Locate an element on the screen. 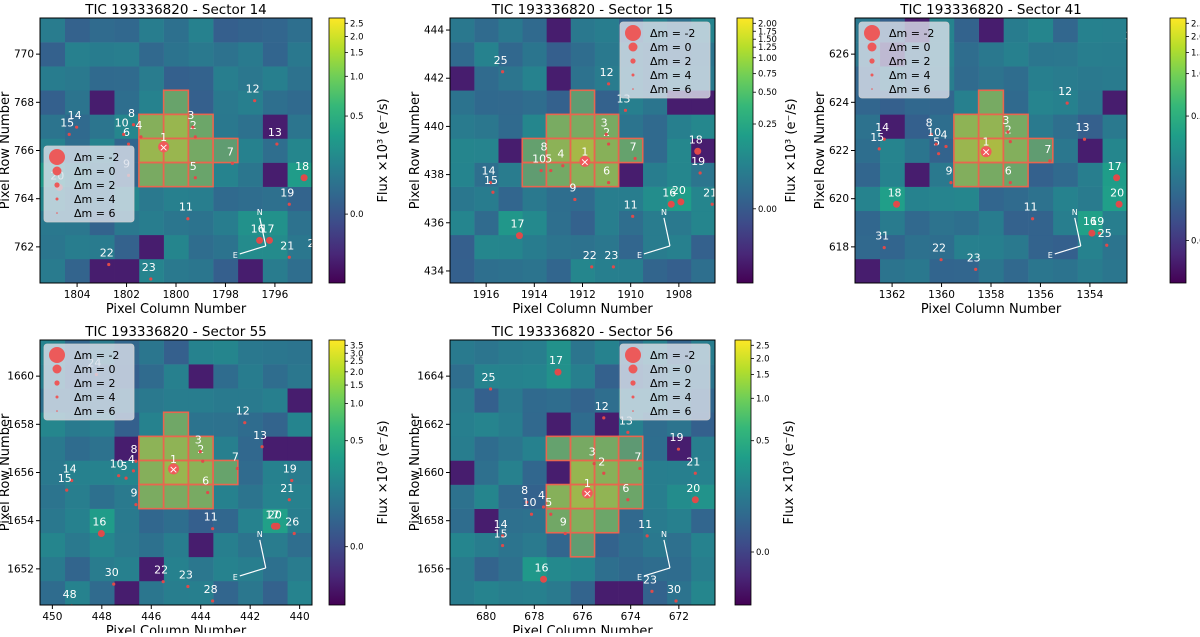  x-tick-label: 1908 is located at coordinates (678, 295).